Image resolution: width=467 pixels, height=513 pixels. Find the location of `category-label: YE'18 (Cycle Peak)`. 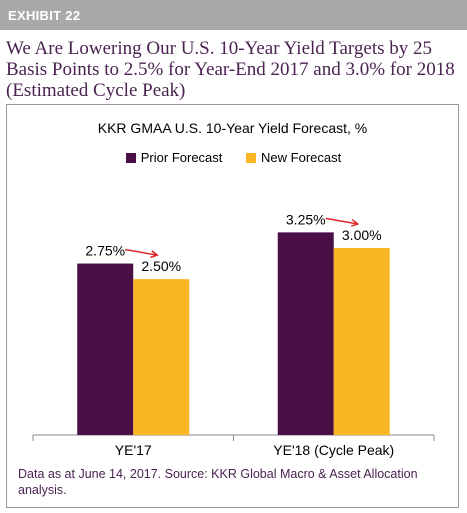

category-label: YE'18 (Cycle Peak) is located at coordinates (333, 450).